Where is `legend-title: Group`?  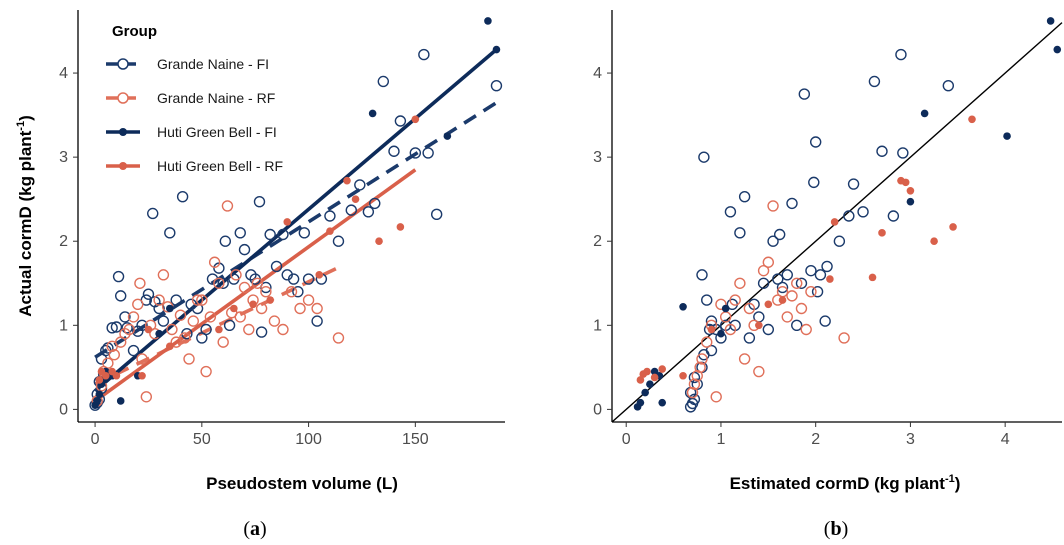
legend-title: Group is located at coordinates (134, 31).